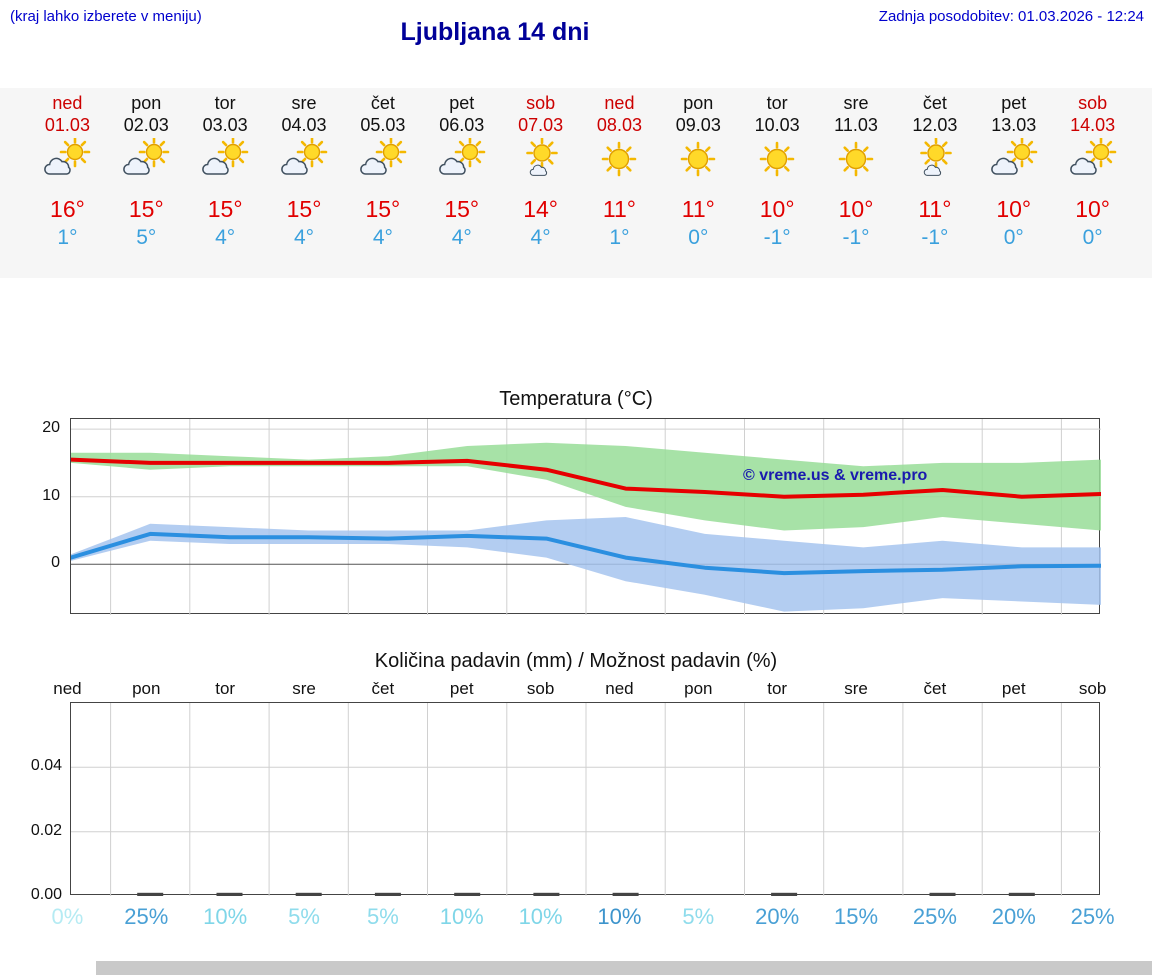  I want to click on forecast-day-10.03: tor 10.03 10° -1°, so click(777, 172).